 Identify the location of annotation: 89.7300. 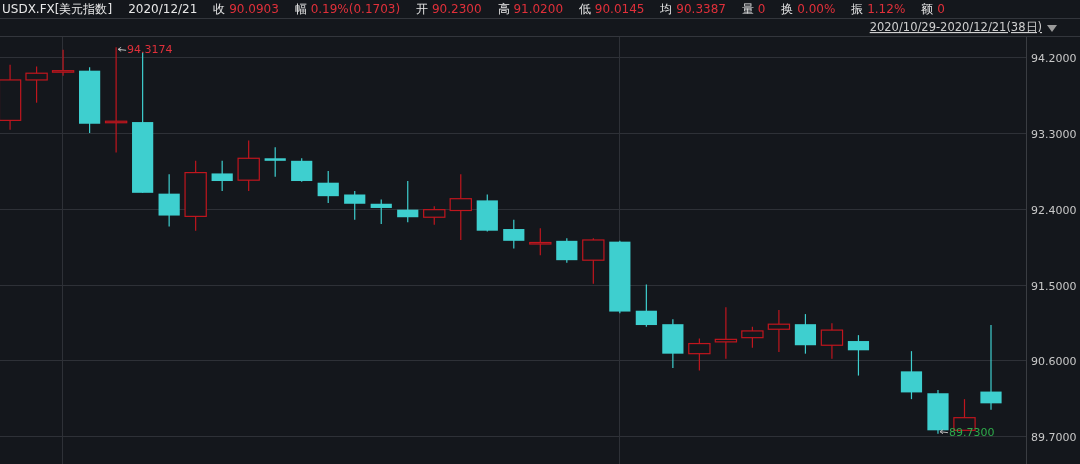
(971, 432).